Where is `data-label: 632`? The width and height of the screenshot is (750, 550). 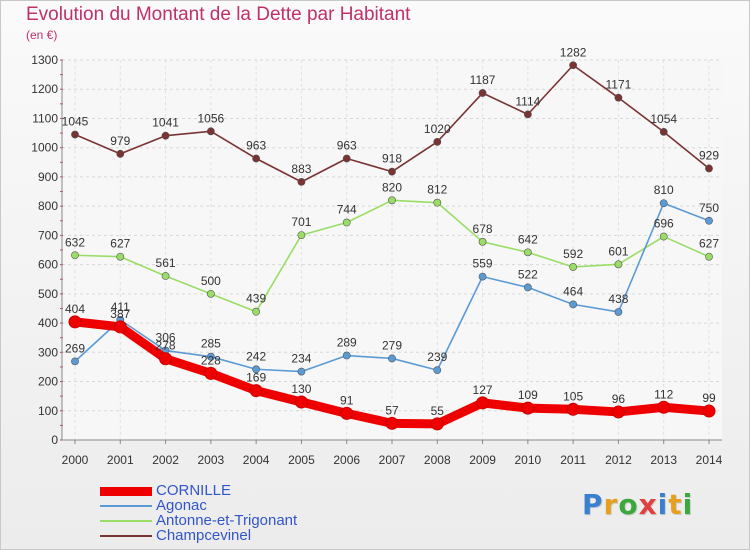 data-label: 632 is located at coordinates (75, 242).